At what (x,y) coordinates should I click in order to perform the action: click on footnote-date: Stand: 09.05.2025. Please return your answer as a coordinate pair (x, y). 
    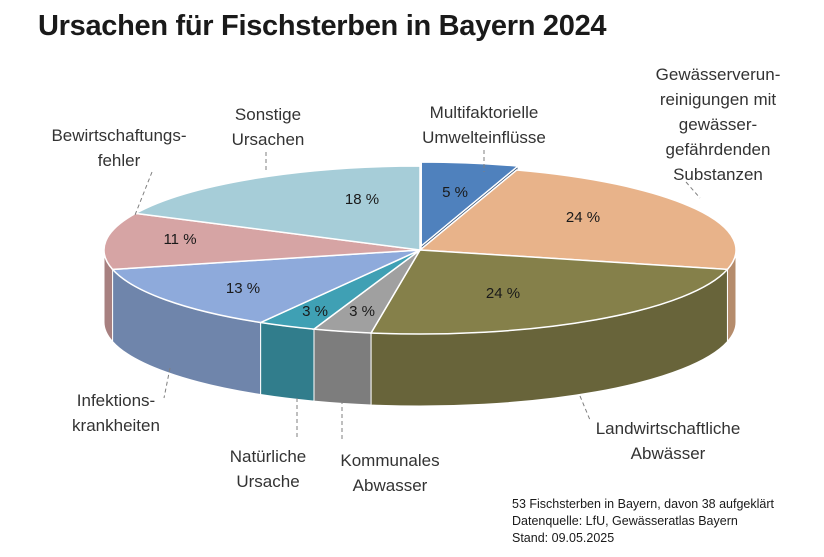
    Looking at the image, I should click on (563, 538).